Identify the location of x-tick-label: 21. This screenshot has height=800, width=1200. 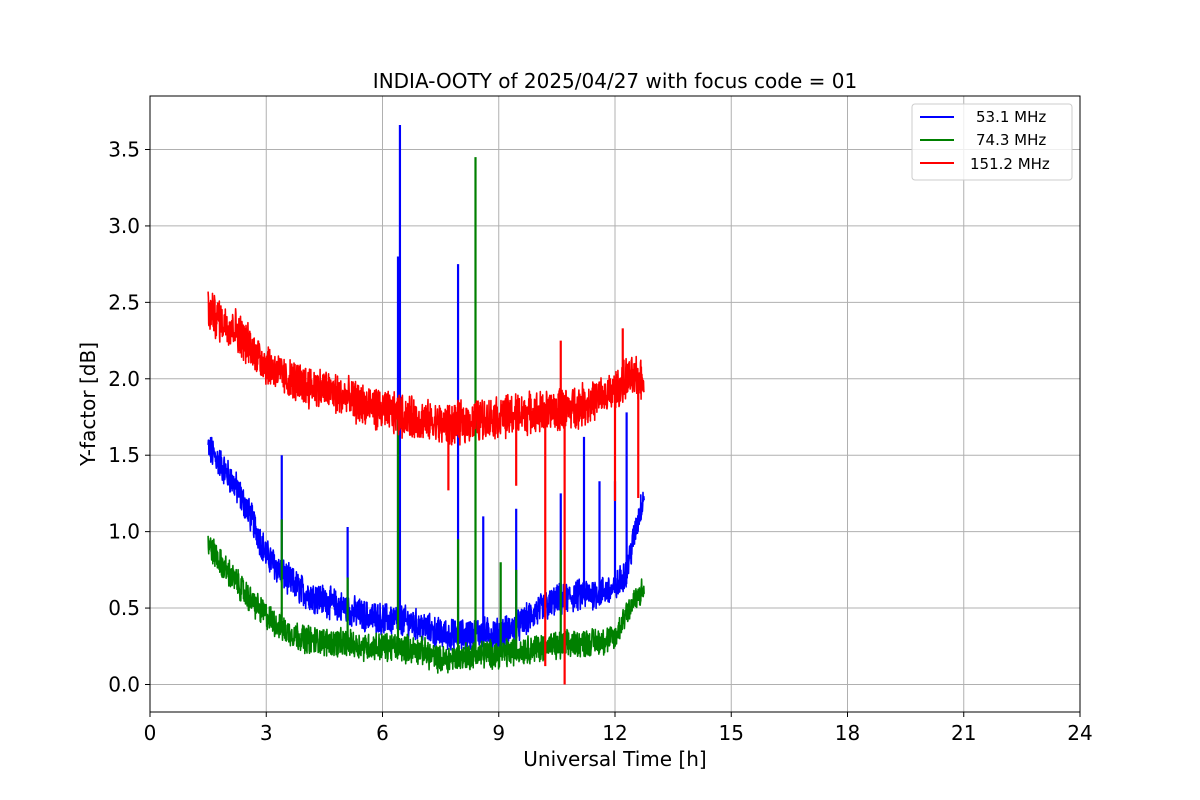
(963, 733).